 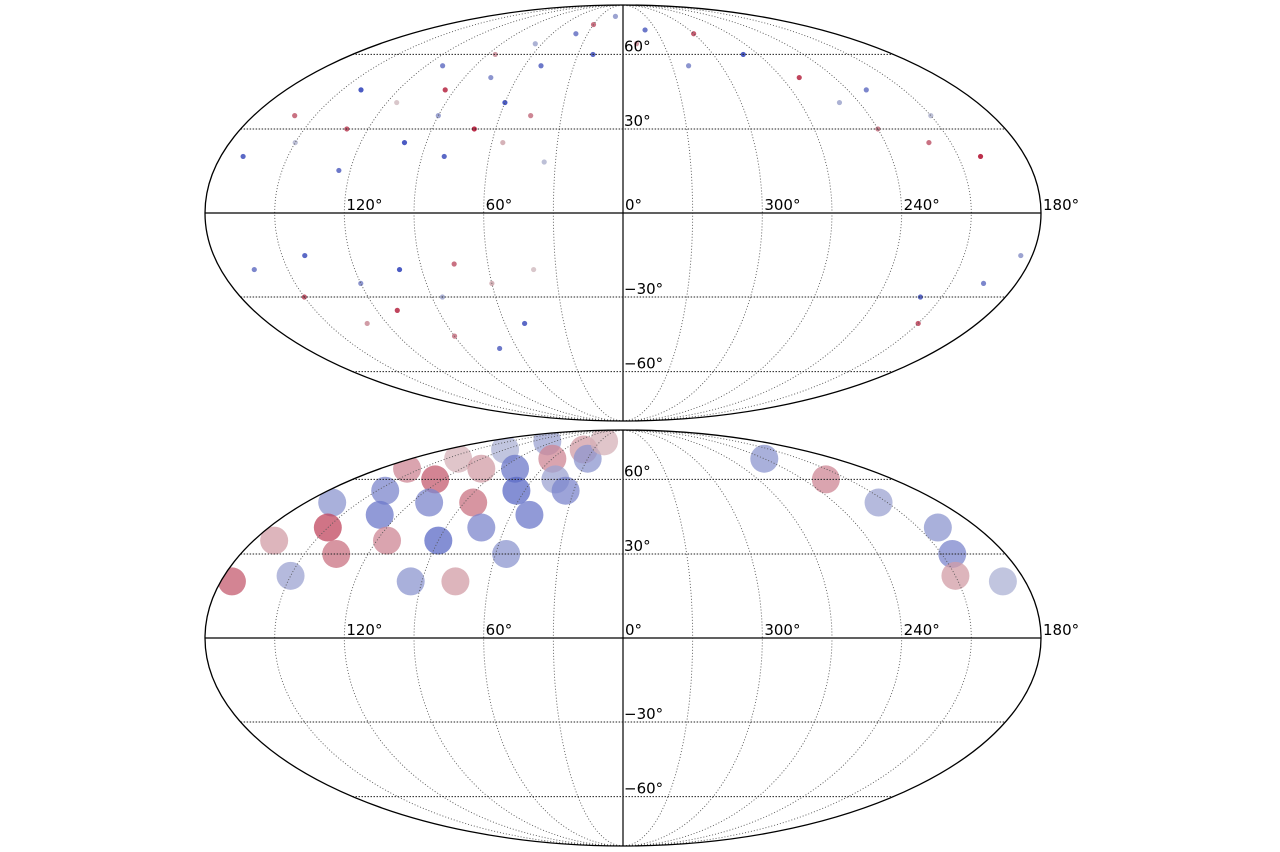 I want to click on marks, so click(x=617, y=513).